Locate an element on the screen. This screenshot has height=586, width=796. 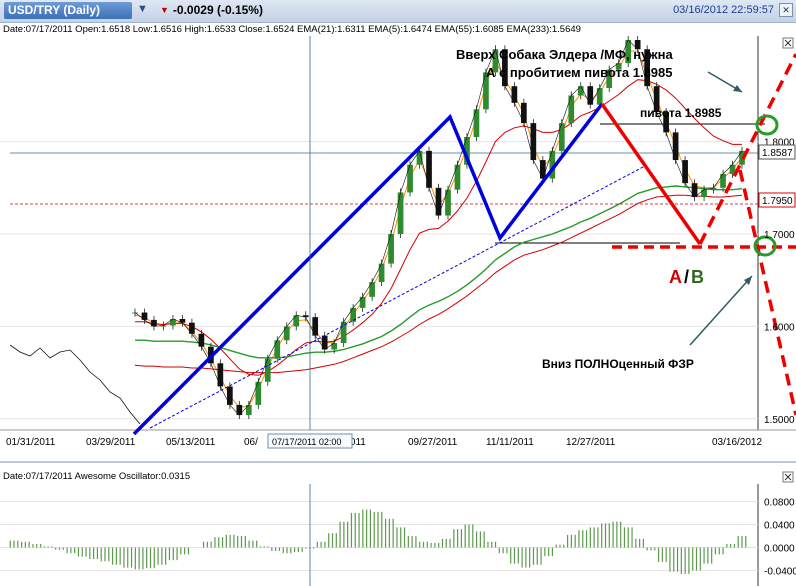
annotation-pivot: пивота 1.8985 is located at coordinates (681, 113).